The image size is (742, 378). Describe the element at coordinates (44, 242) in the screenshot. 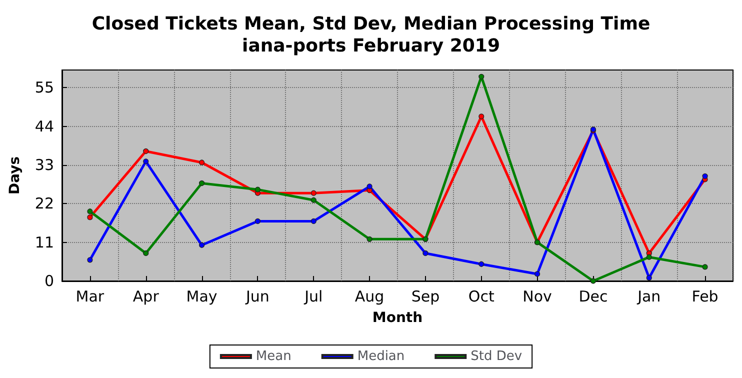

I see `y-tick-label: 11` at that location.